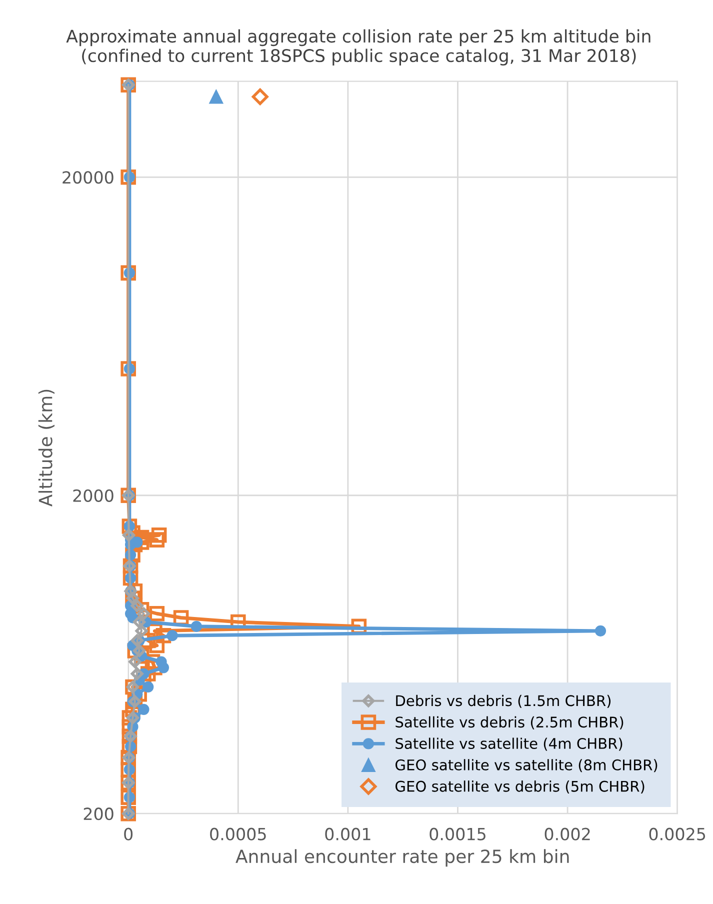 Image resolution: width=713 pixels, height=904 pixels. Describe the element at coordinates (46, 448) in the screenshot. I see `y-axis-title: Altitude (km)` at that location.